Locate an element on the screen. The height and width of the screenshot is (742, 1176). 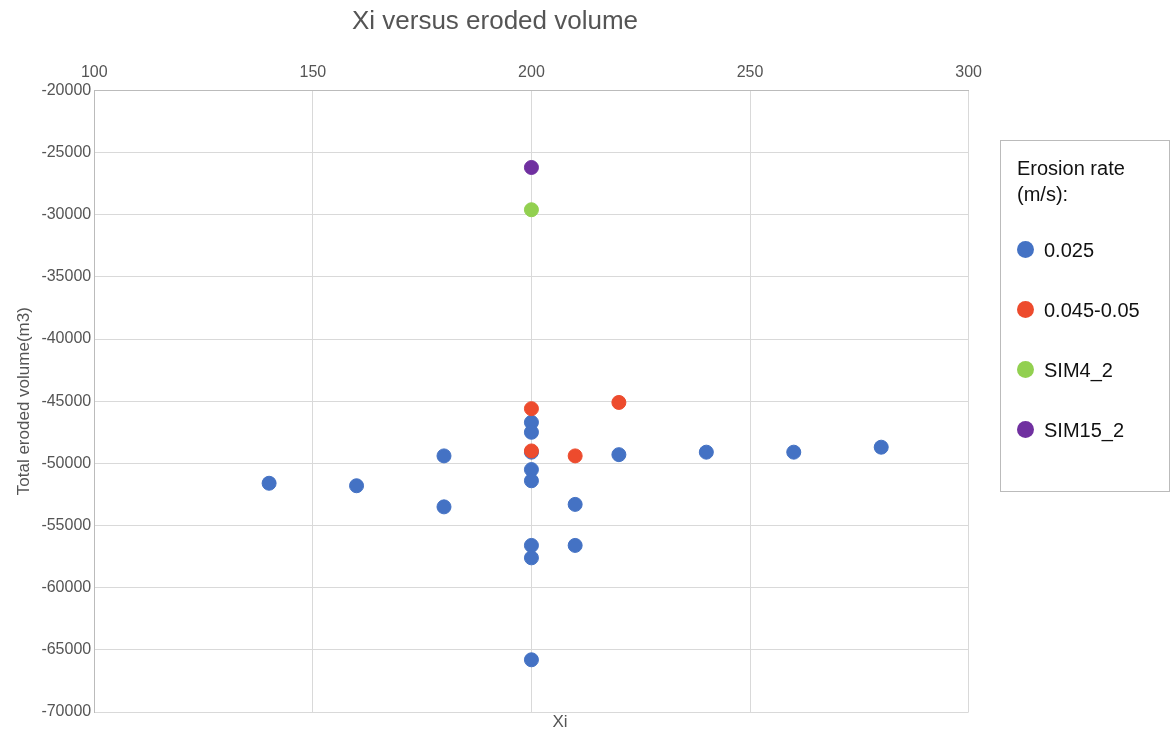
x-tick-label: 300 is located at coordinates (969, 72).